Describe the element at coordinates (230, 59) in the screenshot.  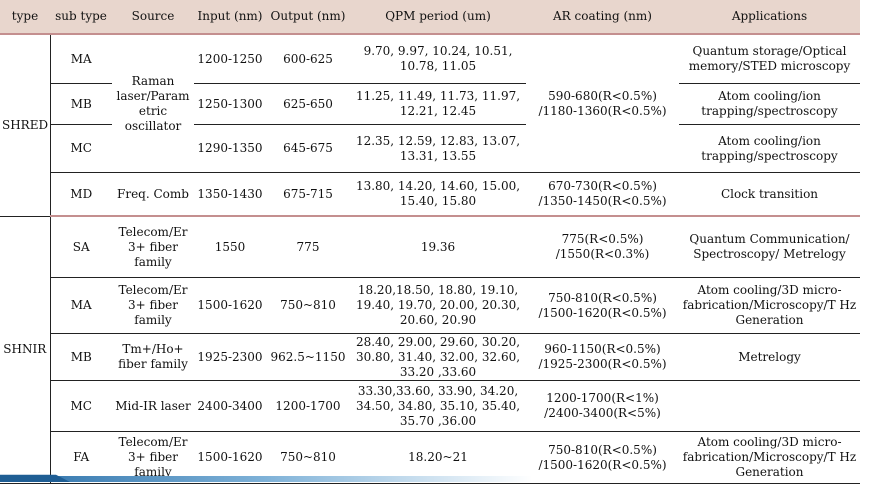
I see `input-cell: 1200-1250` at that location.